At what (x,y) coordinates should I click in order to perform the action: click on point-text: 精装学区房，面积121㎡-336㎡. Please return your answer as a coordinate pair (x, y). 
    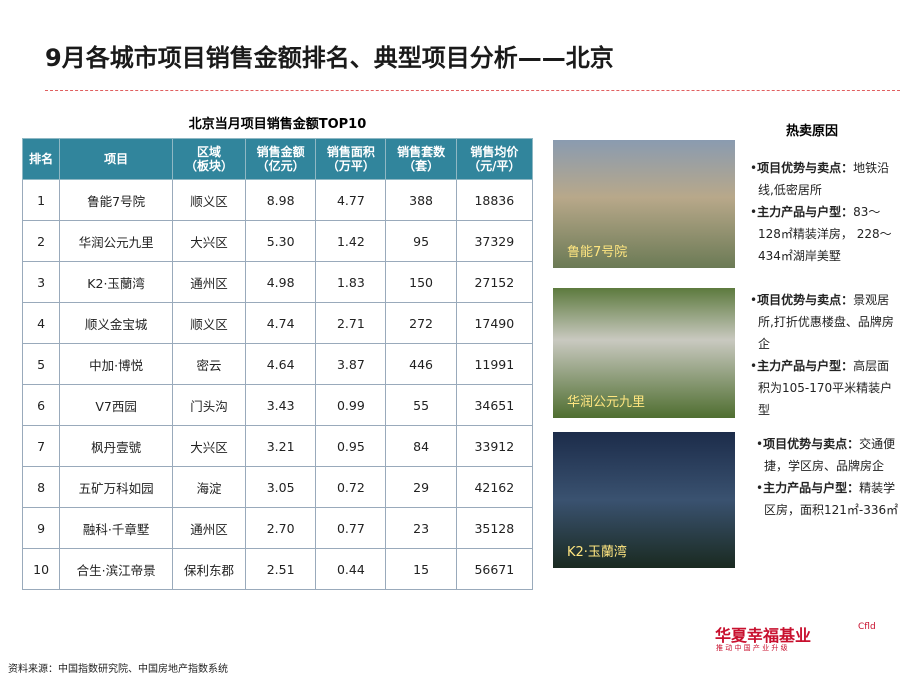
    Looking at the image, I should click on (831, 499).